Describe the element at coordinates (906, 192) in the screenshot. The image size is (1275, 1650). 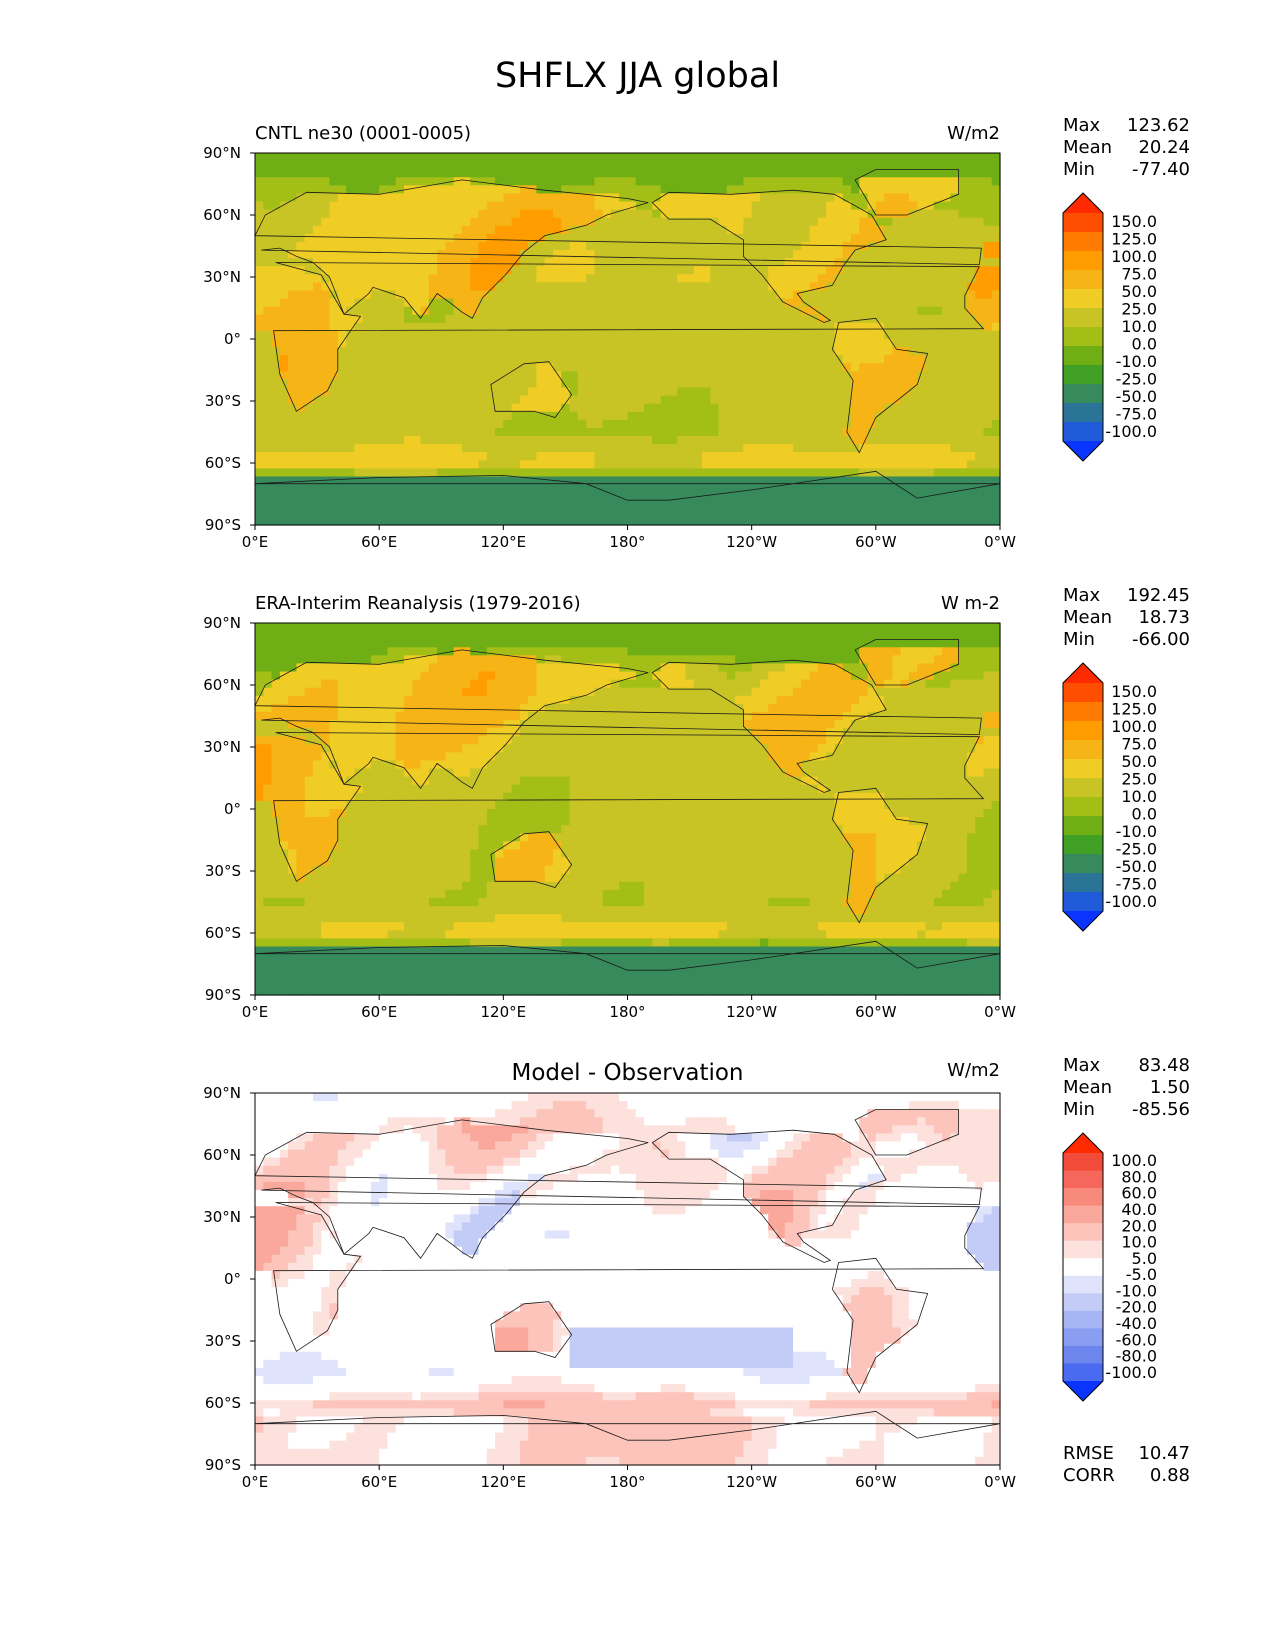
I see `coastline` at that location.